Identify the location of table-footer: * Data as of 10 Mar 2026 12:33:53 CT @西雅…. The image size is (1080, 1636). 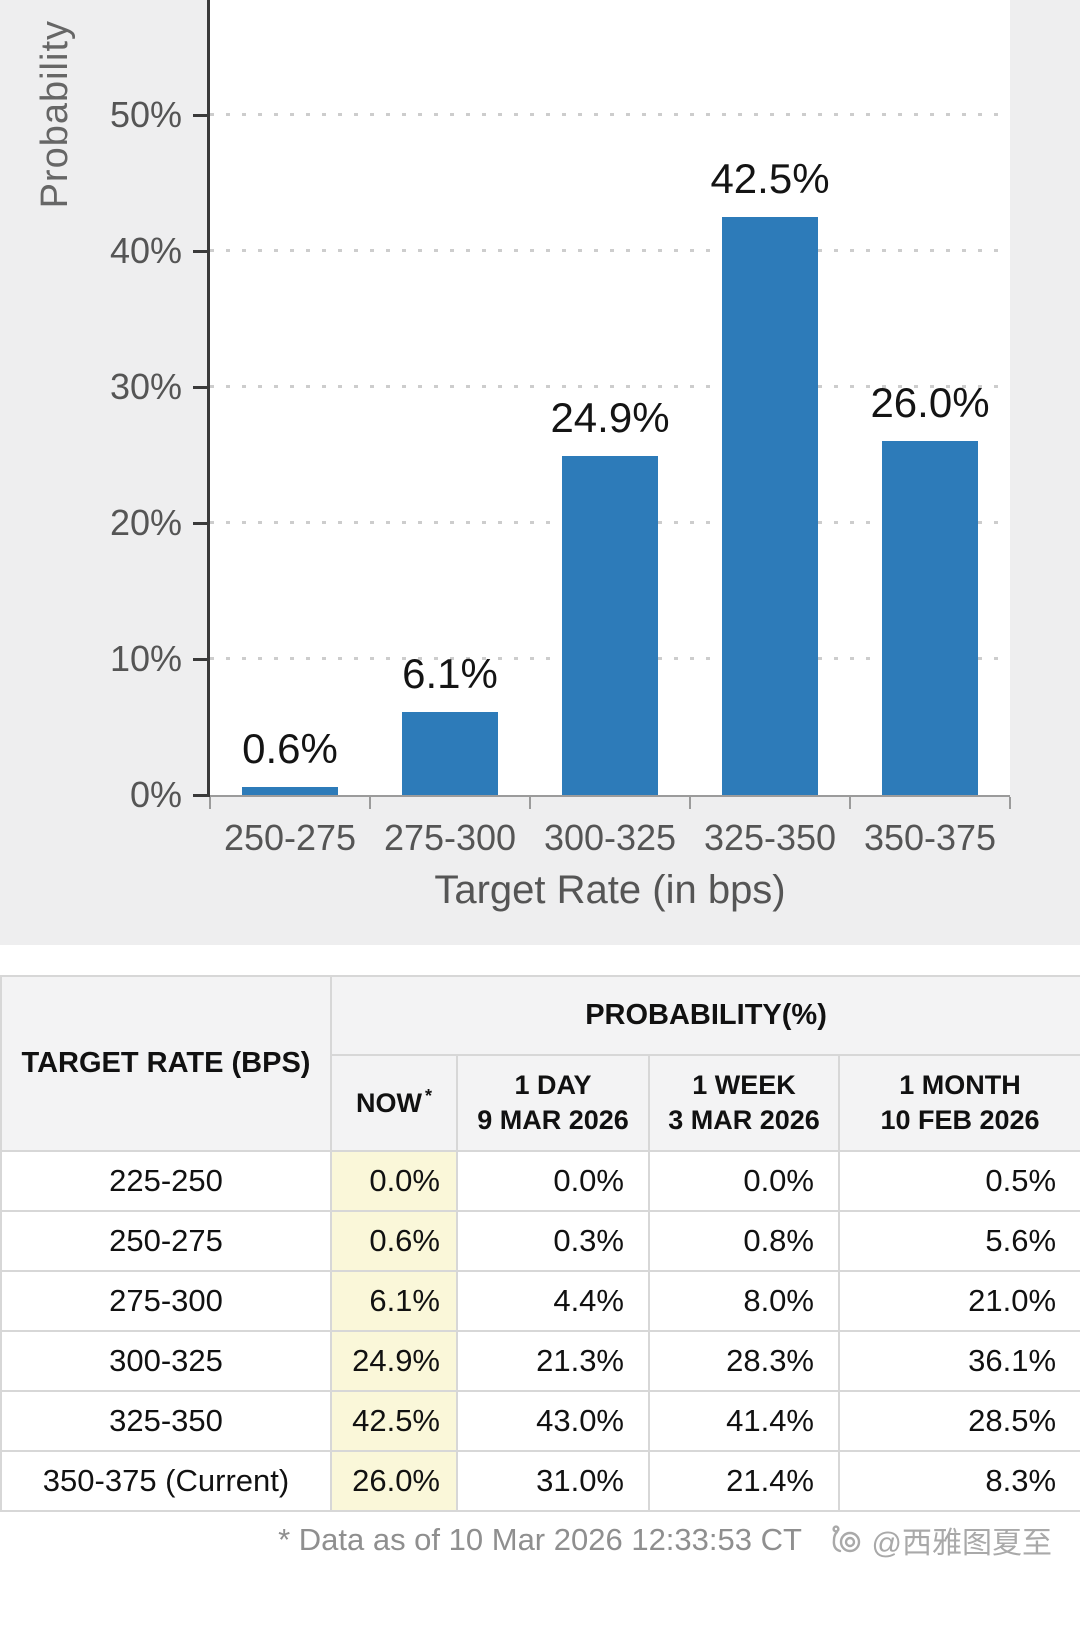
(540, 1540).